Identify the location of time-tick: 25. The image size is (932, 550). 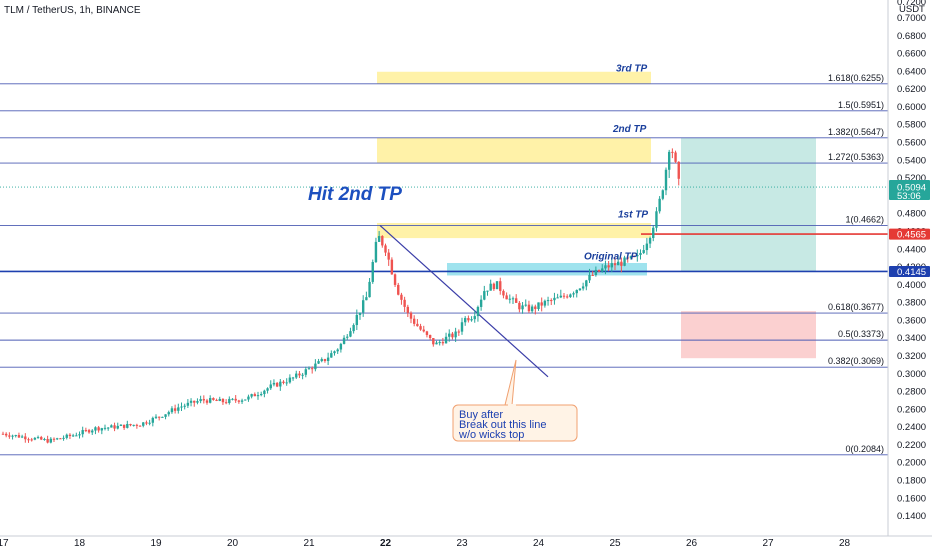
(615, 543).